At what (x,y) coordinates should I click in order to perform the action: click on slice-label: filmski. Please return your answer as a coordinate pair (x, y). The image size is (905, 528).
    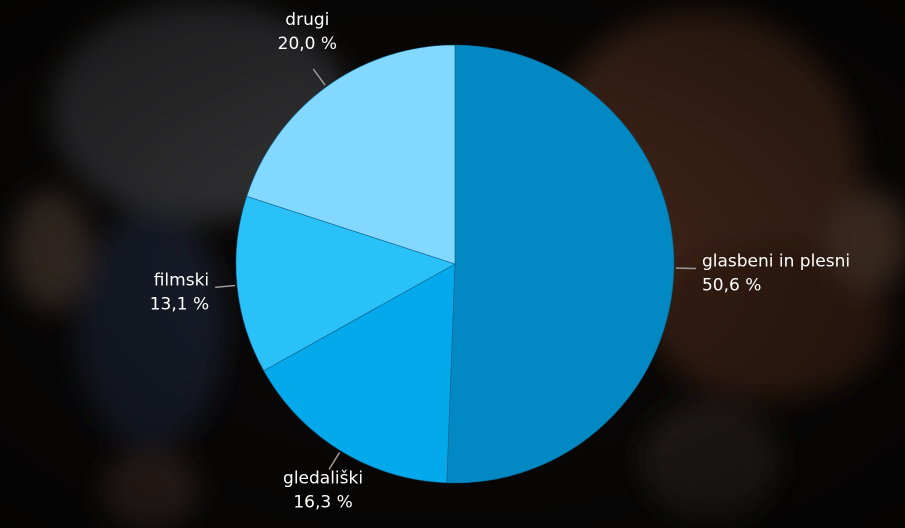
    Looking at the image, I should click on (181, 280).